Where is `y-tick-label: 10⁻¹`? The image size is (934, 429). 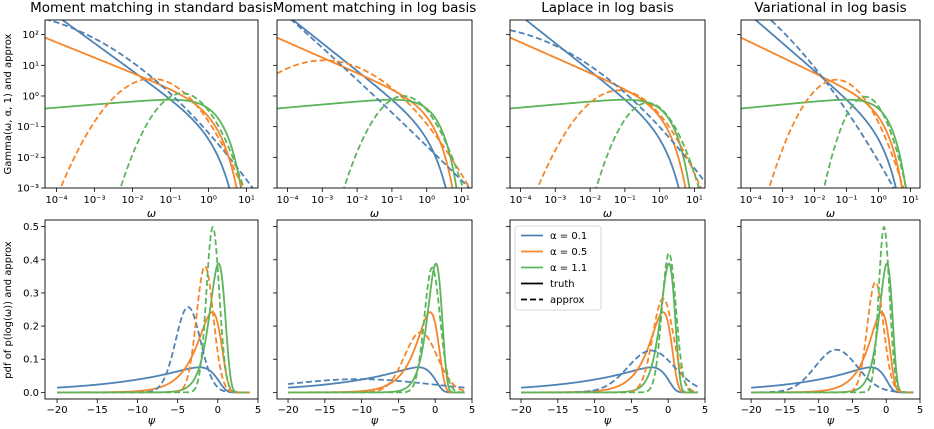 y-tick-label: 10⁻¹ is located at coordinates (28, 127).